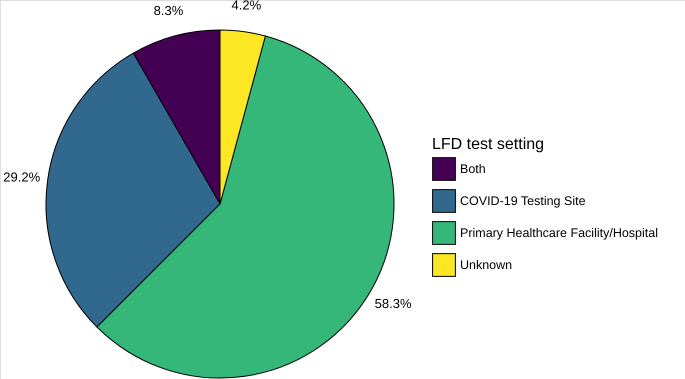 This screenshot has height=379, width=685. I want to click on legend-label: Unknown, so click(486, 265).